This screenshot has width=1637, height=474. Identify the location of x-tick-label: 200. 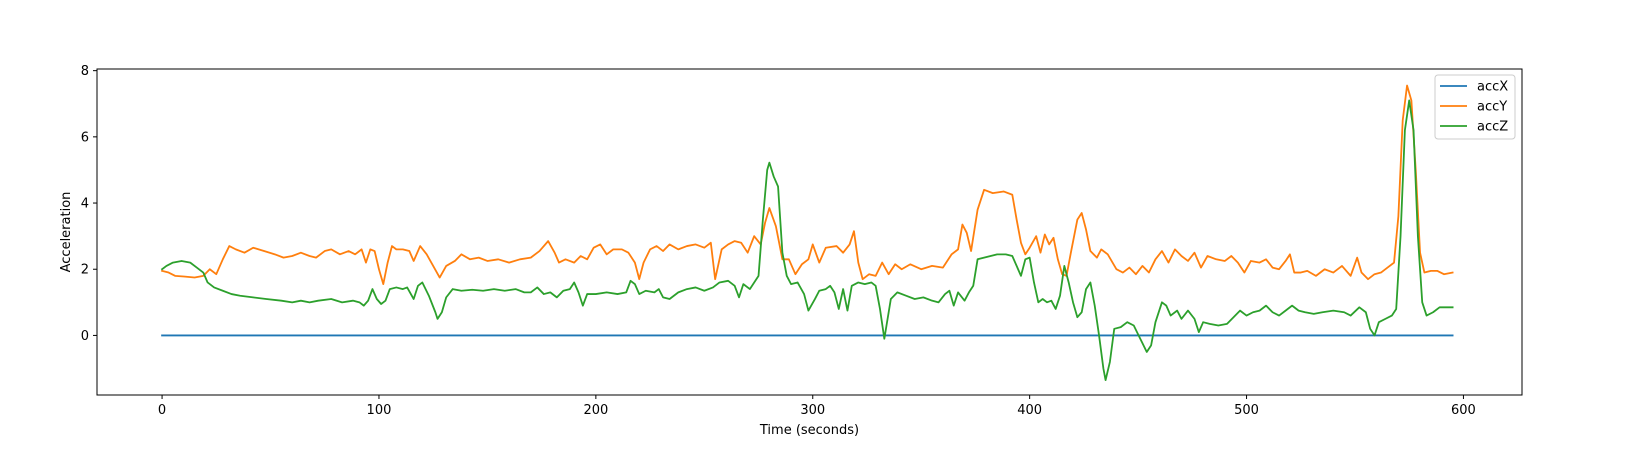
(595, 410).